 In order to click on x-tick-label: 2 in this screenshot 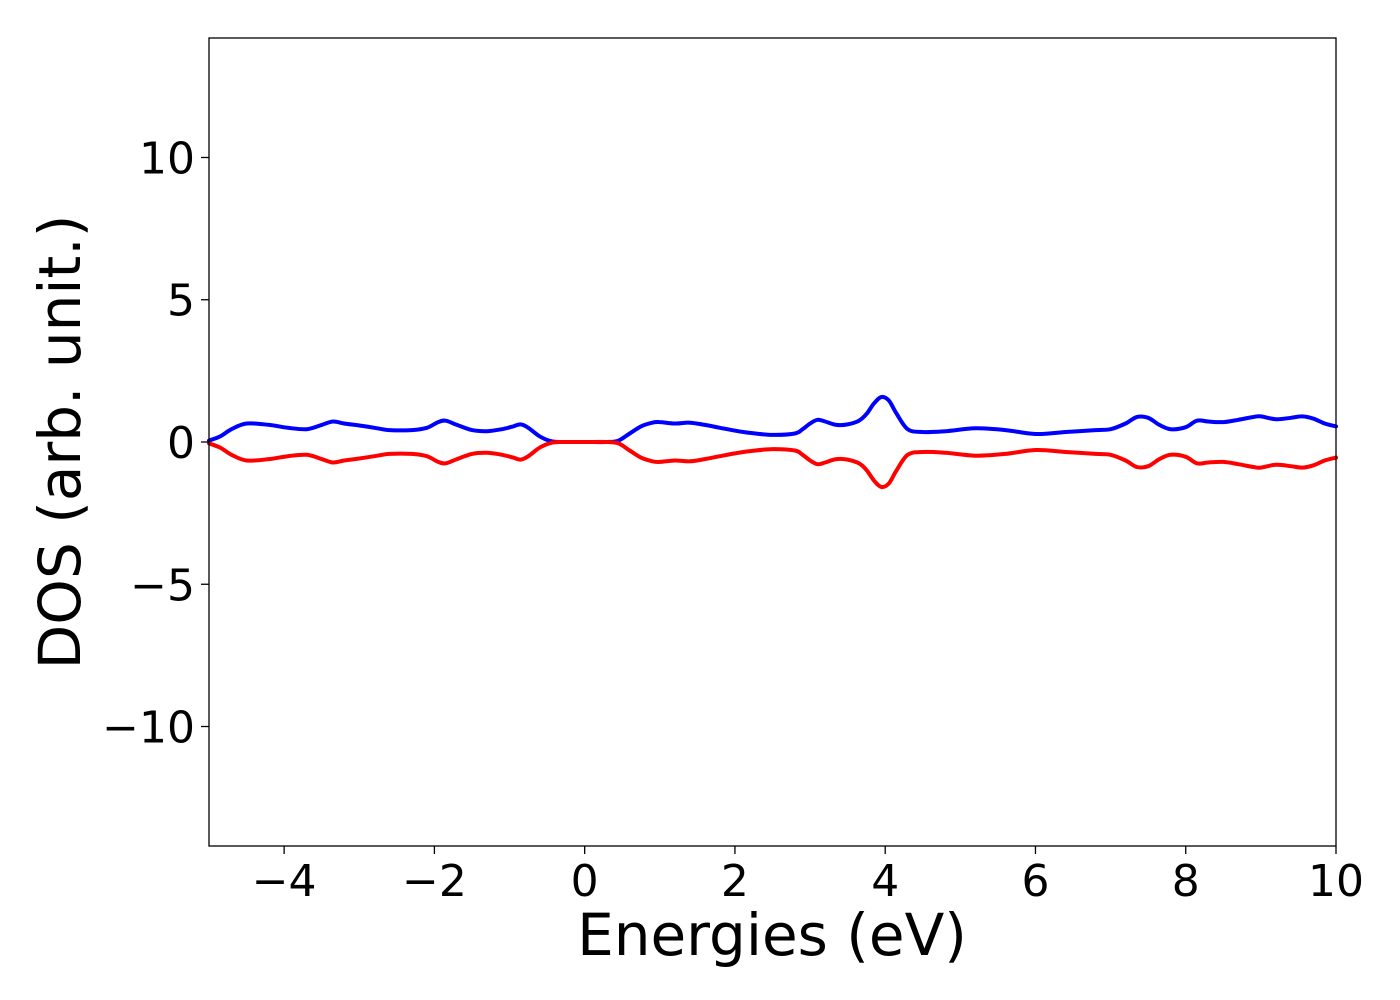, I will do `click(735, 881)`.